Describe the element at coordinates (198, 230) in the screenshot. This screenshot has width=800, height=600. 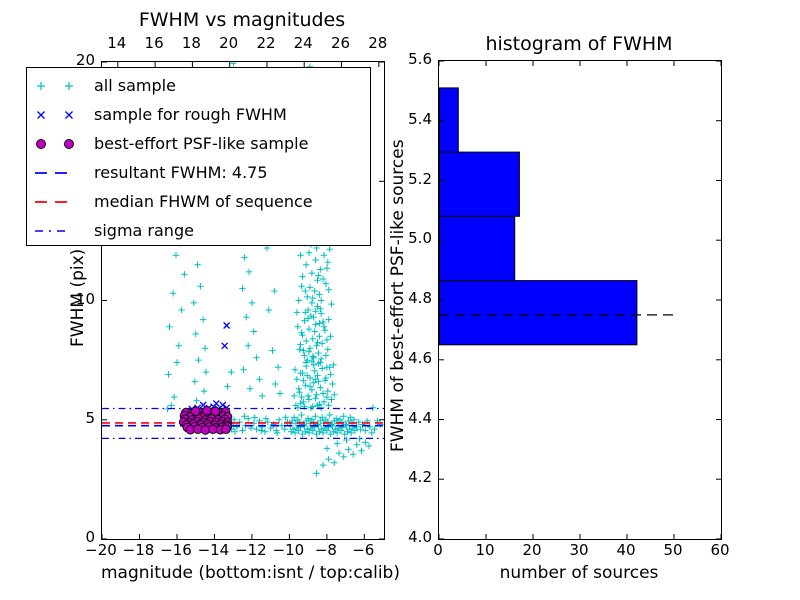
I see `legend-entry: sigma range` at that location.